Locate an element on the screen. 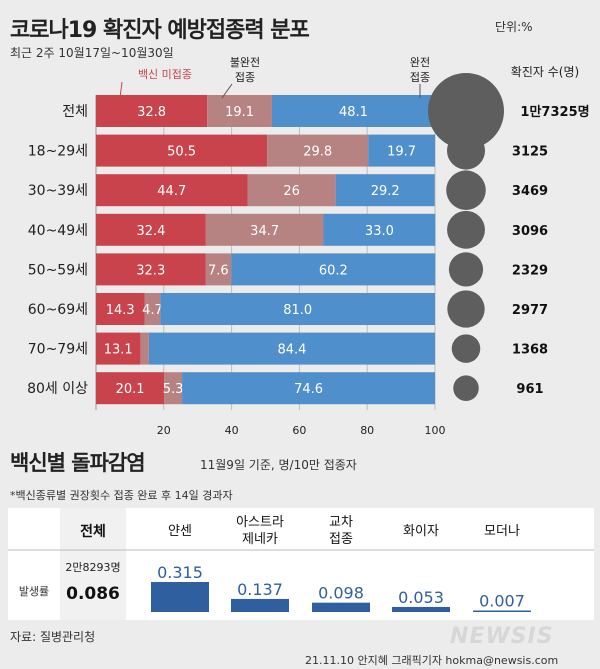 Image resolution: width=600 pixels, height=669 pixels. credit: 21.11.10 안지혜 그래픽기자 hokma@newsis.com is located at coordinates (432, 660).